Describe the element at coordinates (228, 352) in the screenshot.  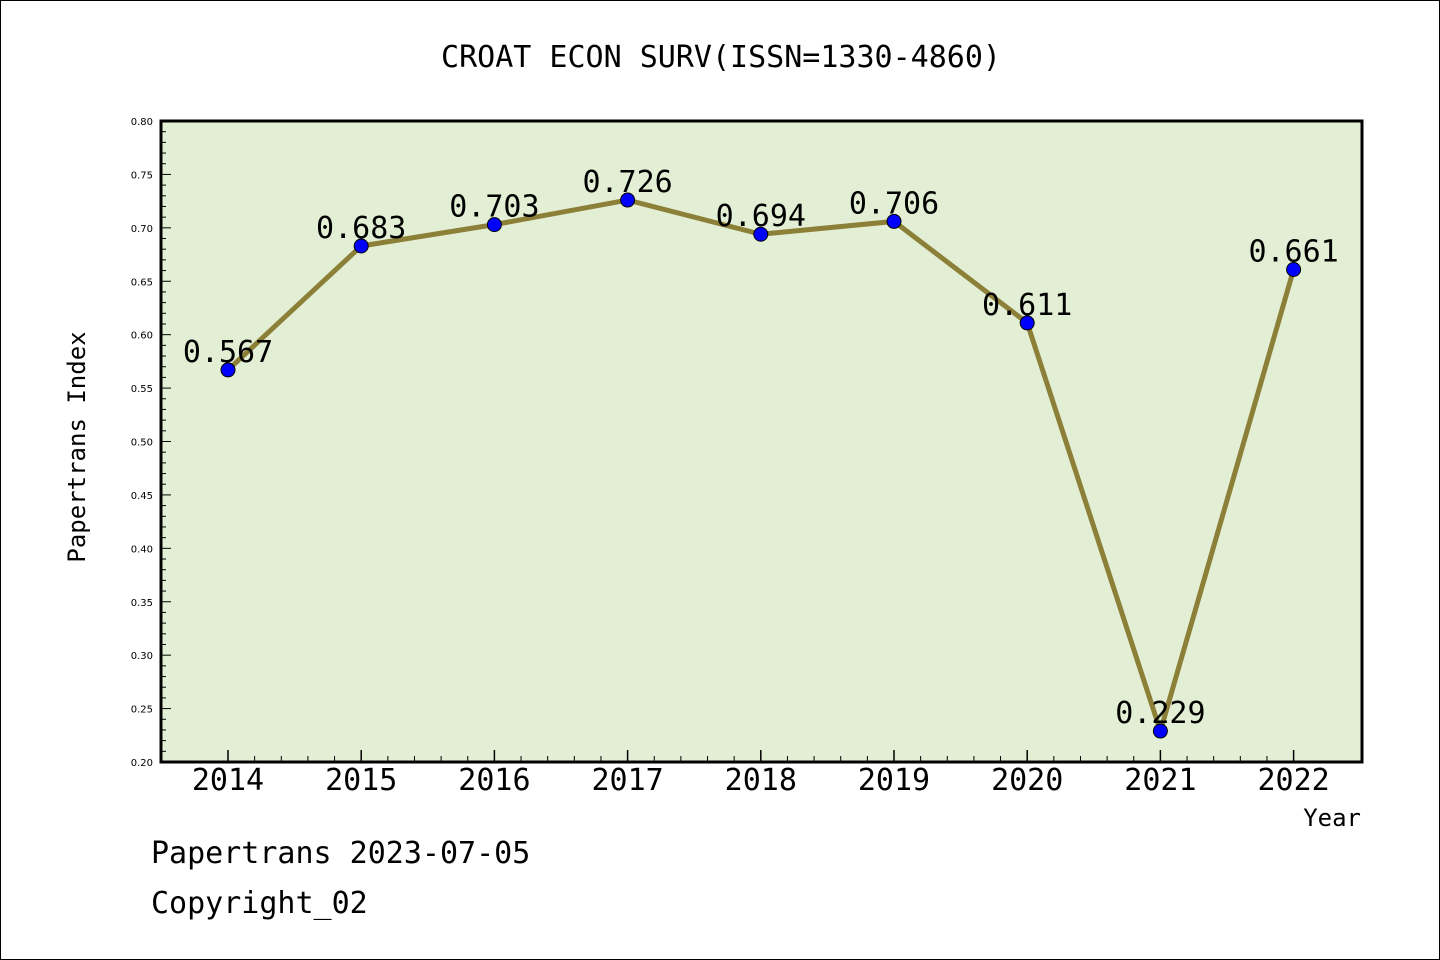
I see `data-label: 0.567` at that location.